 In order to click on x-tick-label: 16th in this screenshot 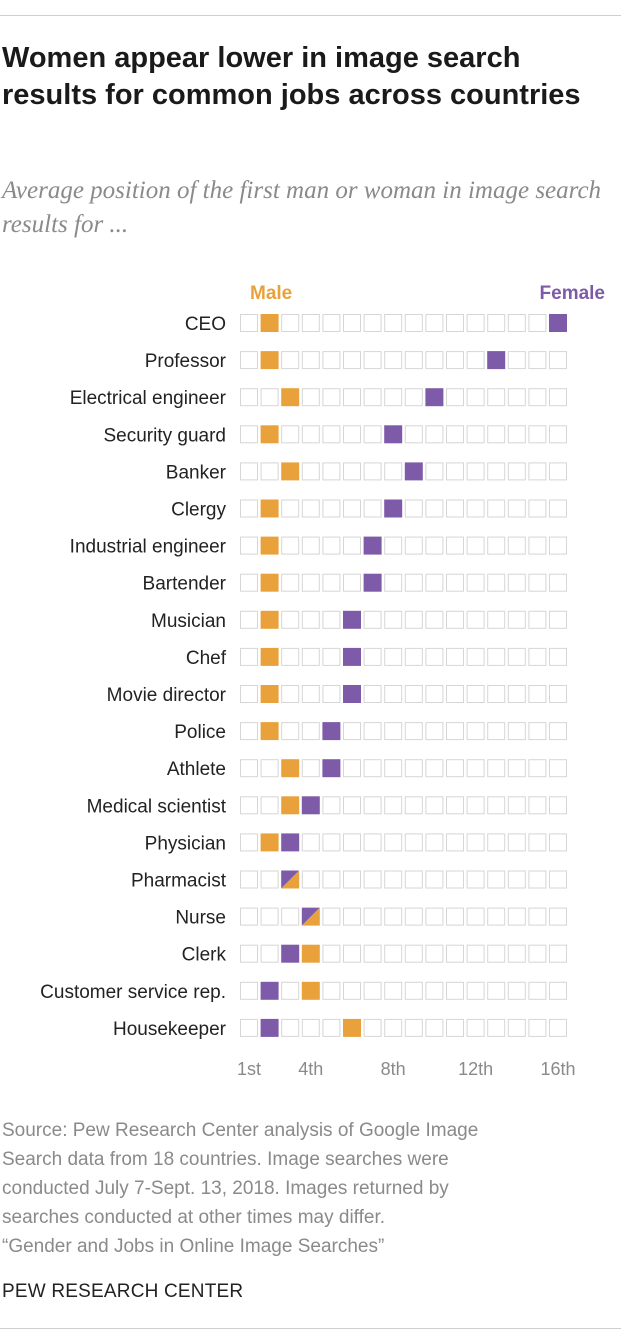, I will do `click(557, 1069)`.